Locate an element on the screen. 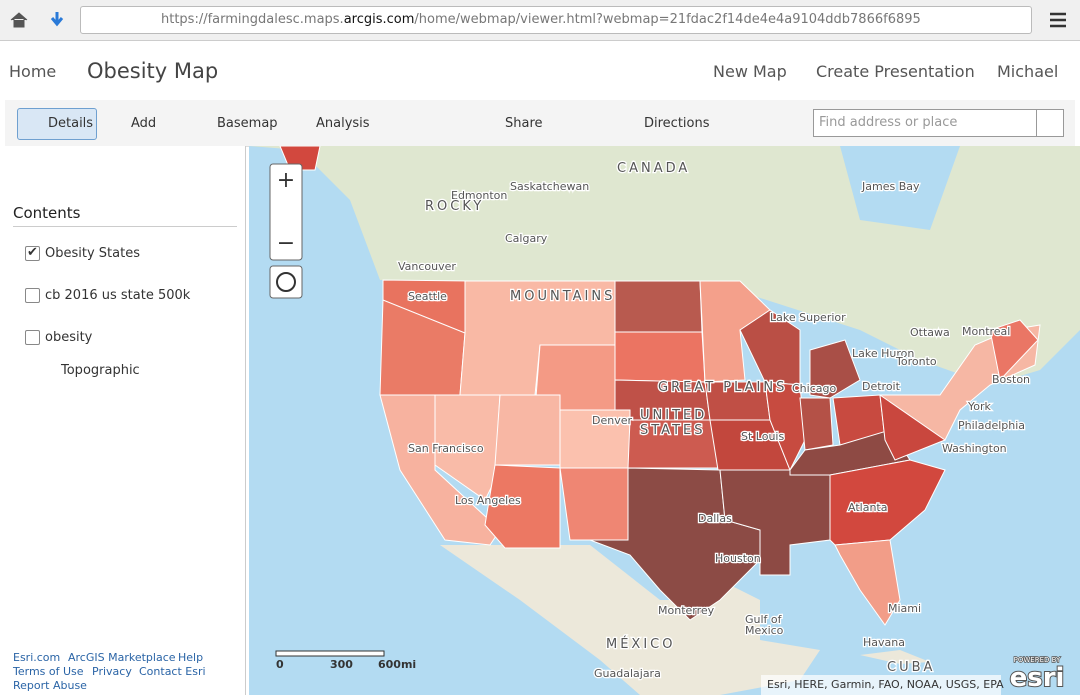  map-label: James Bay is located at coordinates (890, 186).